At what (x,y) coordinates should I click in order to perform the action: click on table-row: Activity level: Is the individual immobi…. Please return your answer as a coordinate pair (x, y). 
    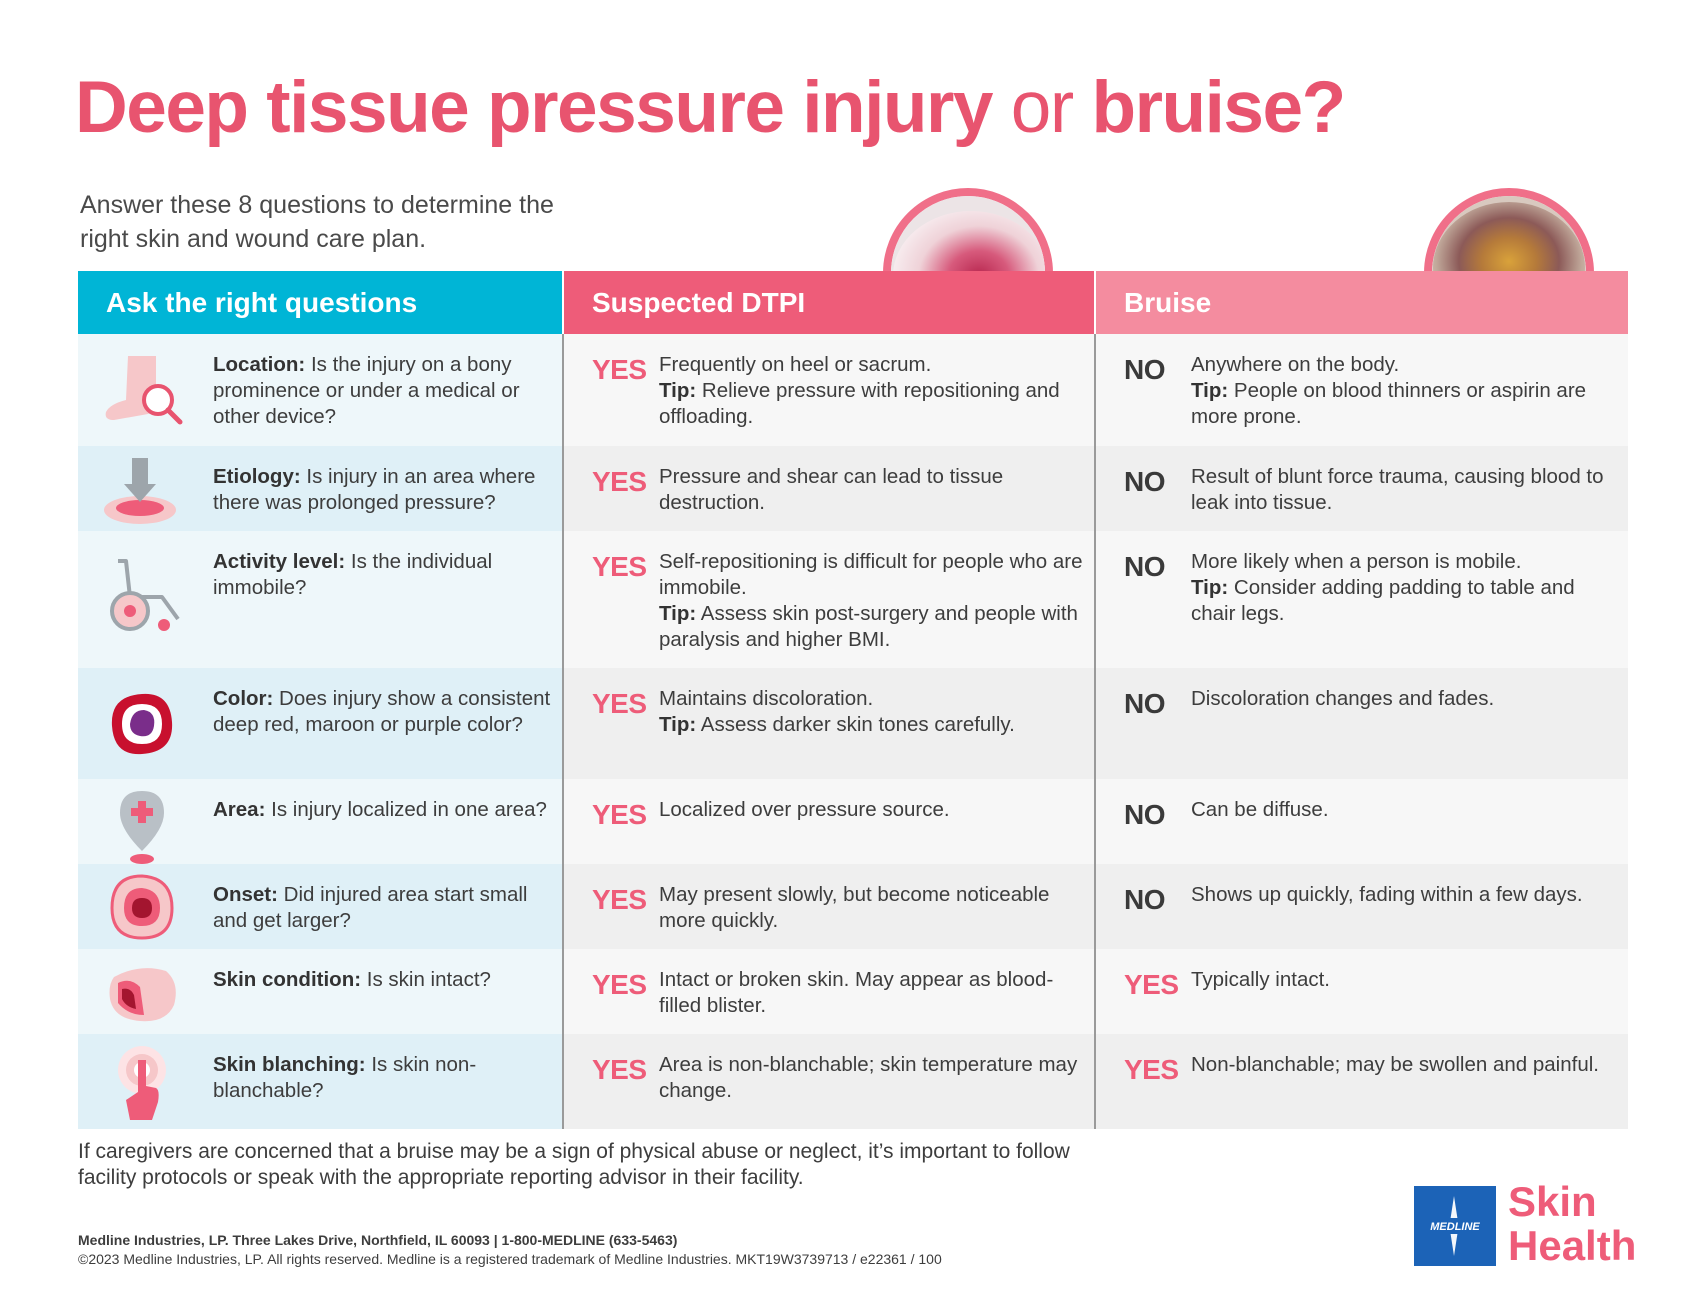
    Looking at the image, I should click on (853, 599).